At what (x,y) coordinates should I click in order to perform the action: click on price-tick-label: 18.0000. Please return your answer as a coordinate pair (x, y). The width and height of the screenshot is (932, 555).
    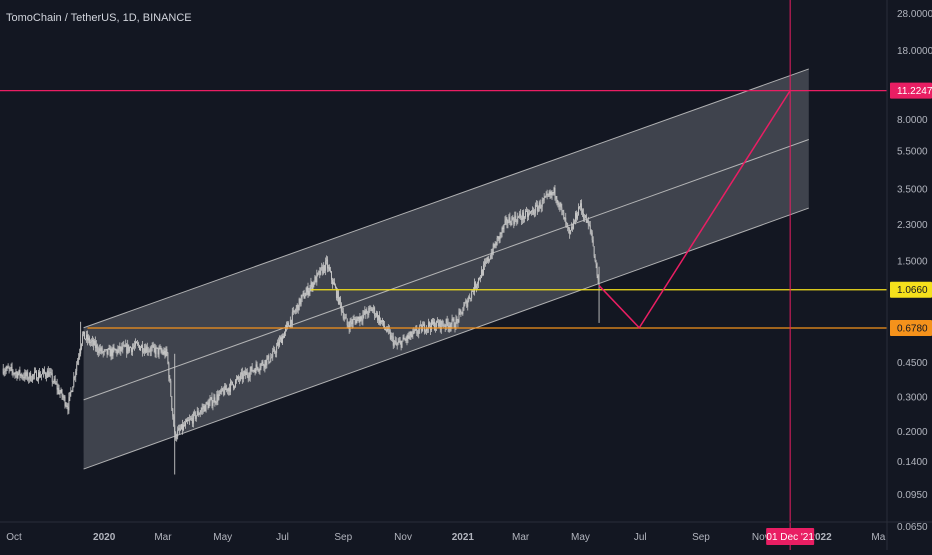
    Looking at the image, I should click on (914, 51).